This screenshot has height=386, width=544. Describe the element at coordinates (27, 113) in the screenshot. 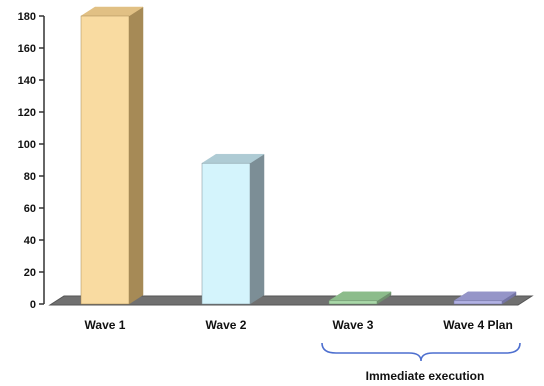

I see `y-tick-label: 120` at that location.